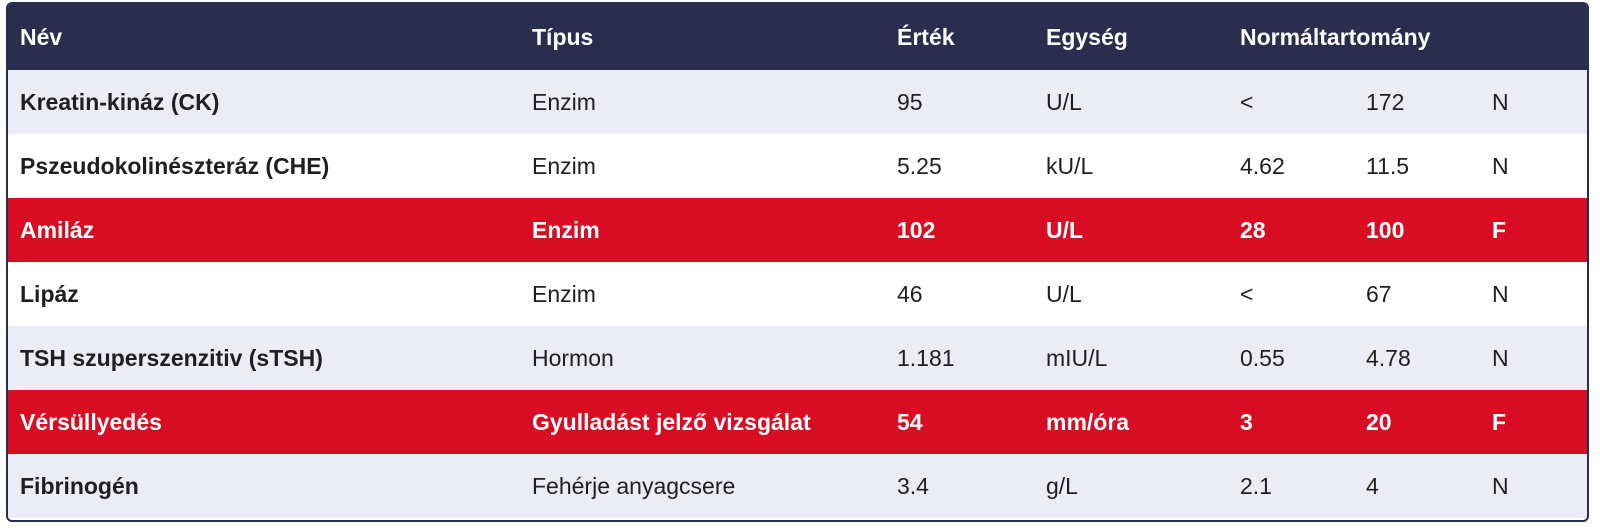 The width and height of the screenshot is (1600, 530). I want to click on header-type: Típus, so click(563, 36).